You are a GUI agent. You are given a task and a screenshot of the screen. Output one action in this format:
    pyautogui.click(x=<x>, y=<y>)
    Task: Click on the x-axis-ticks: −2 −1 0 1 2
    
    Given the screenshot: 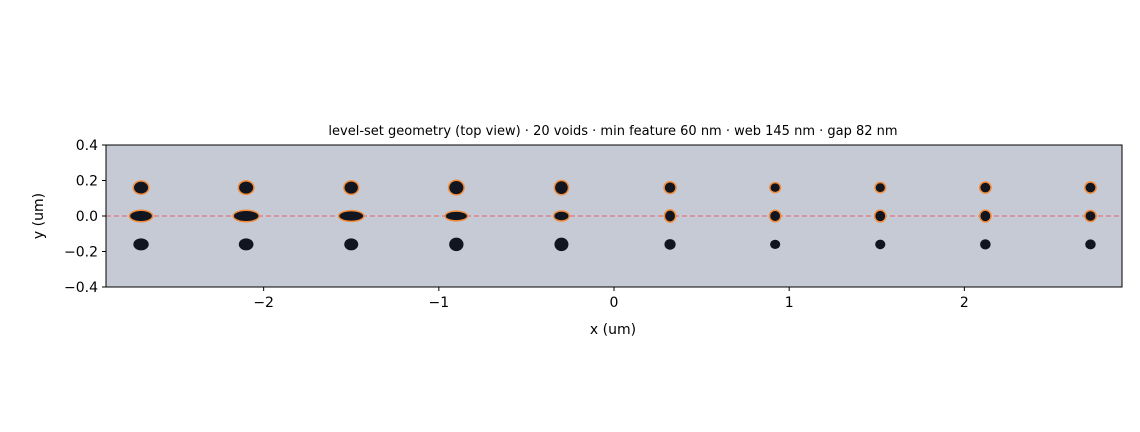 What is the action you would take?
    pyautogui.click(x=611, y=299)
    